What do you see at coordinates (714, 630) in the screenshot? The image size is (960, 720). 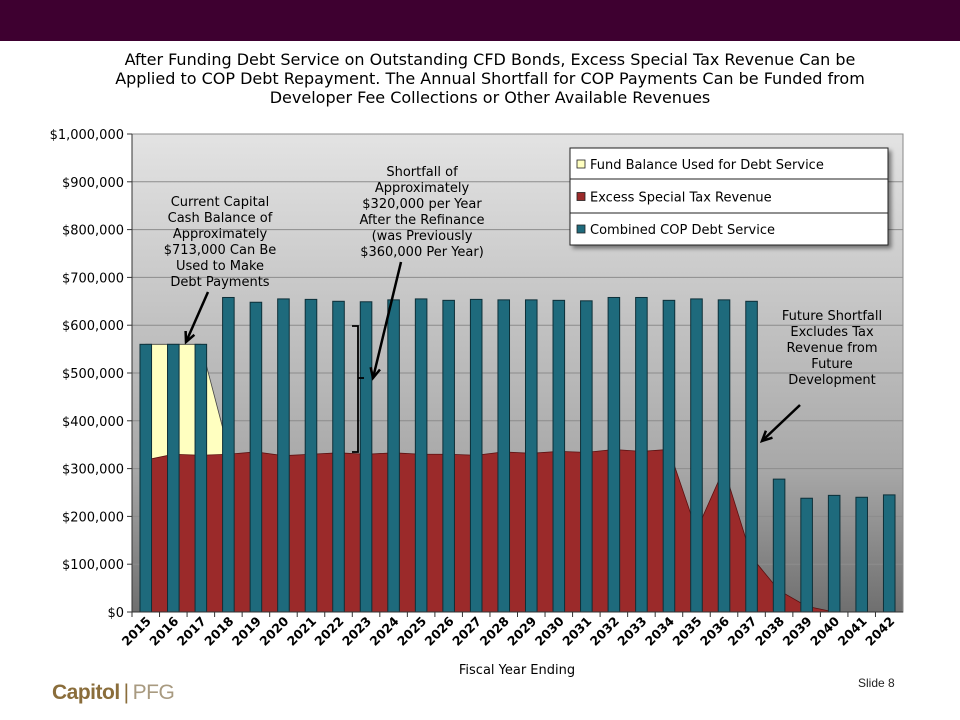 I see `x-tick-label: 2036` at bounding box center [714, 630].